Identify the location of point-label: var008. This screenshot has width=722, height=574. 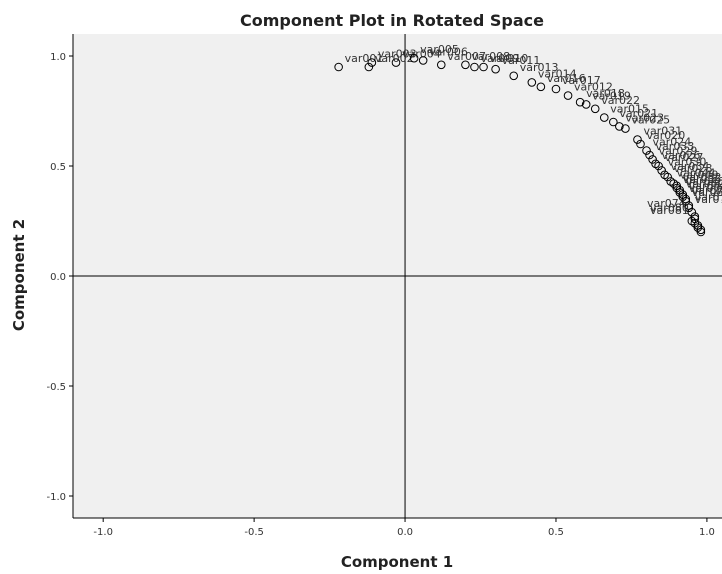
(490, 56).